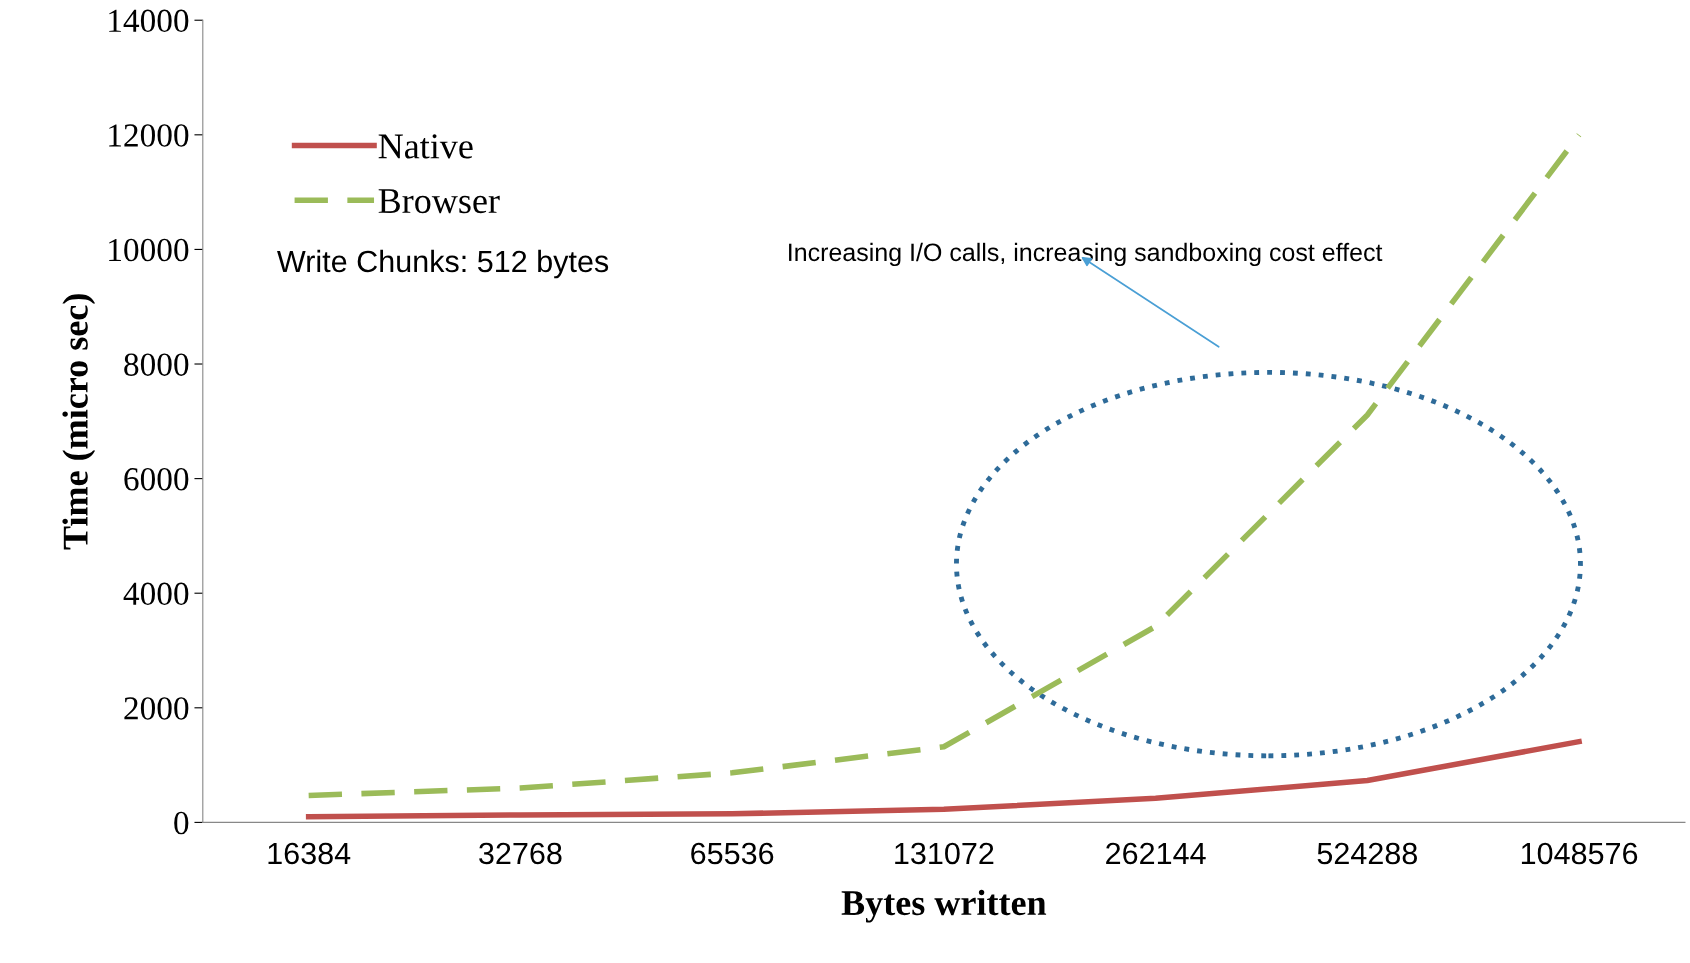 The height and width of the screenshot is (963, 1690). What do you see at coordinates (1156, 853) in the screenshot?
I see `x-tick-label: 262144` at bounding box center [1156, 853].